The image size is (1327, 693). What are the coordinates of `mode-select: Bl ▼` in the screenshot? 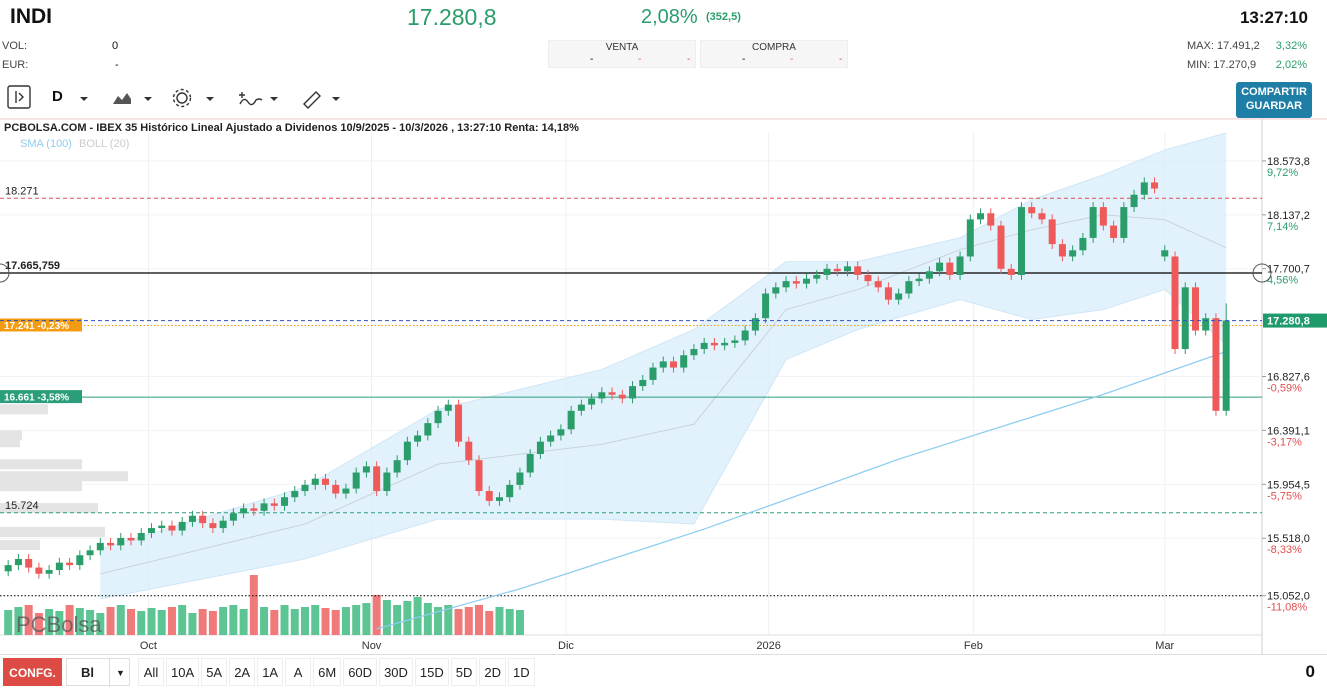 It's located at (98, 672).